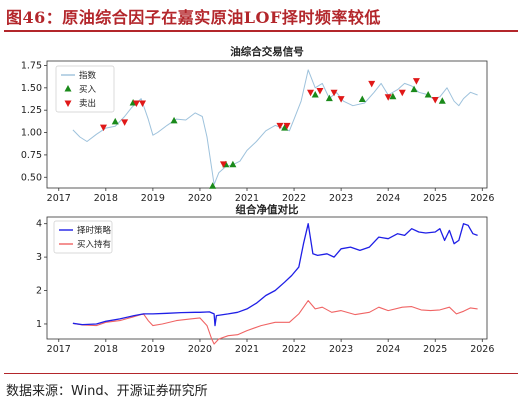 This screenshot has height=405, width=522. What do you see at coordinates (94, 230) in the screenshot?
I see `legend-label: 择时策略` at bounding box center [94, 230].